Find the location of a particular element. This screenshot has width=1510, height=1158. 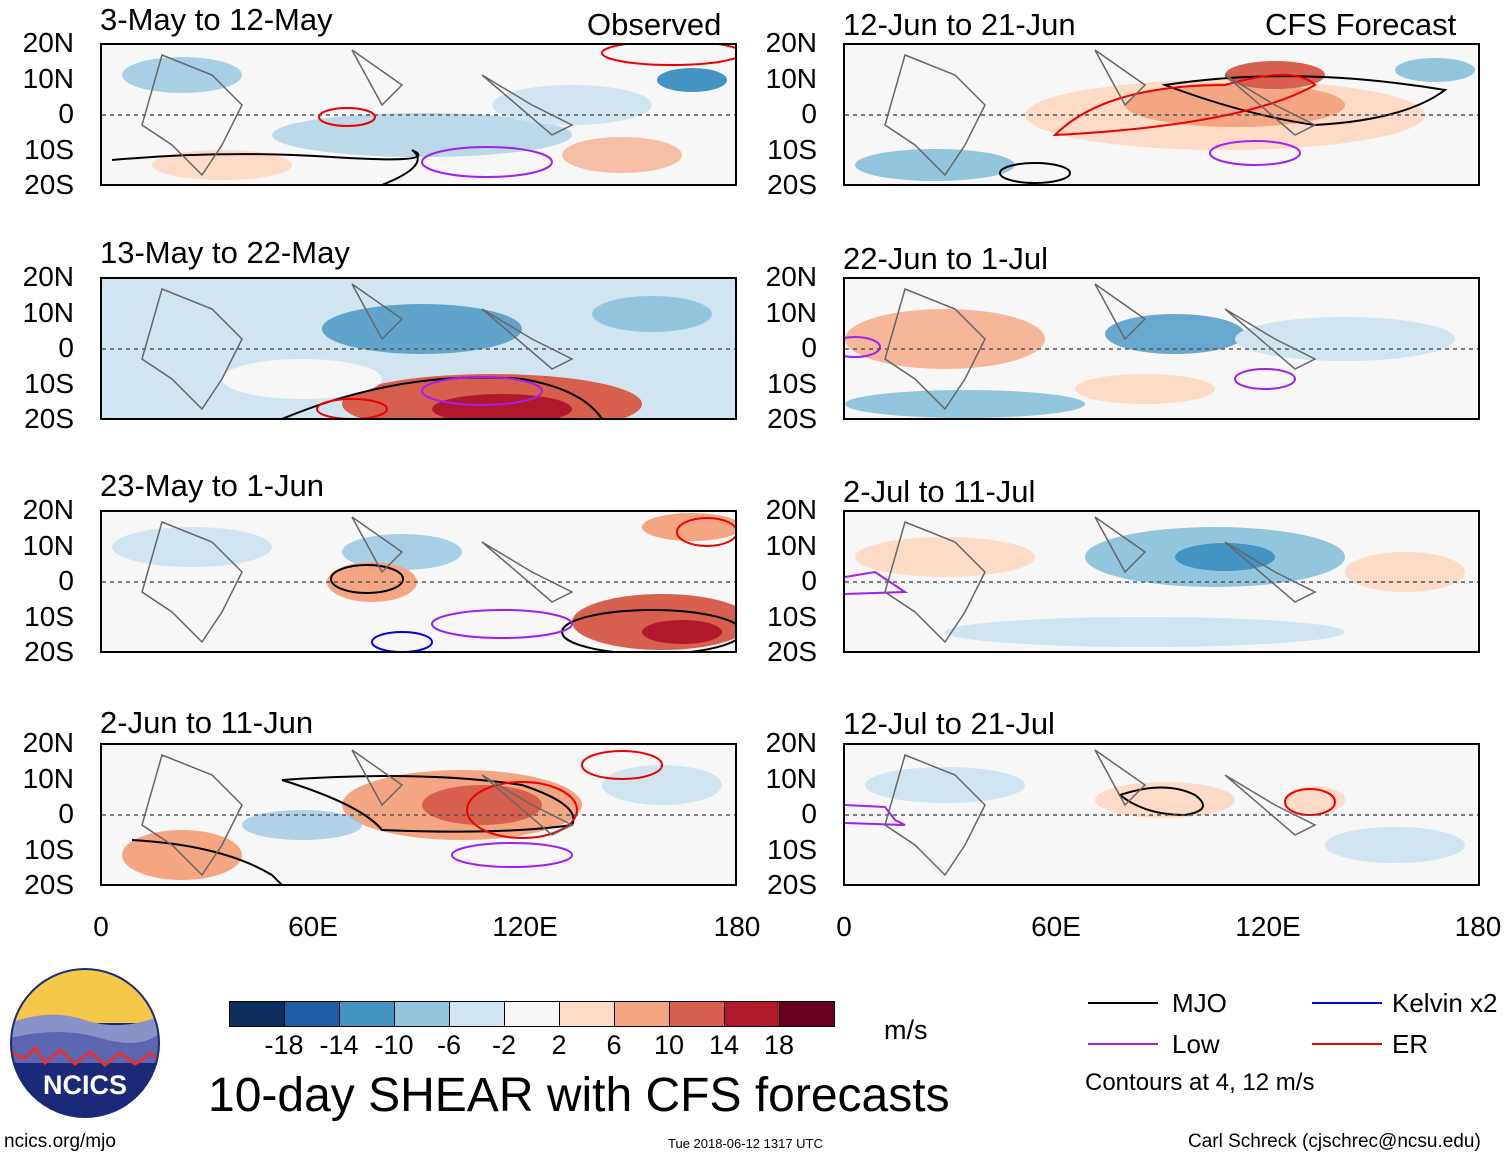

panel-title-obs-2: 13-May to 22-May is located at coordinates (225, 252).